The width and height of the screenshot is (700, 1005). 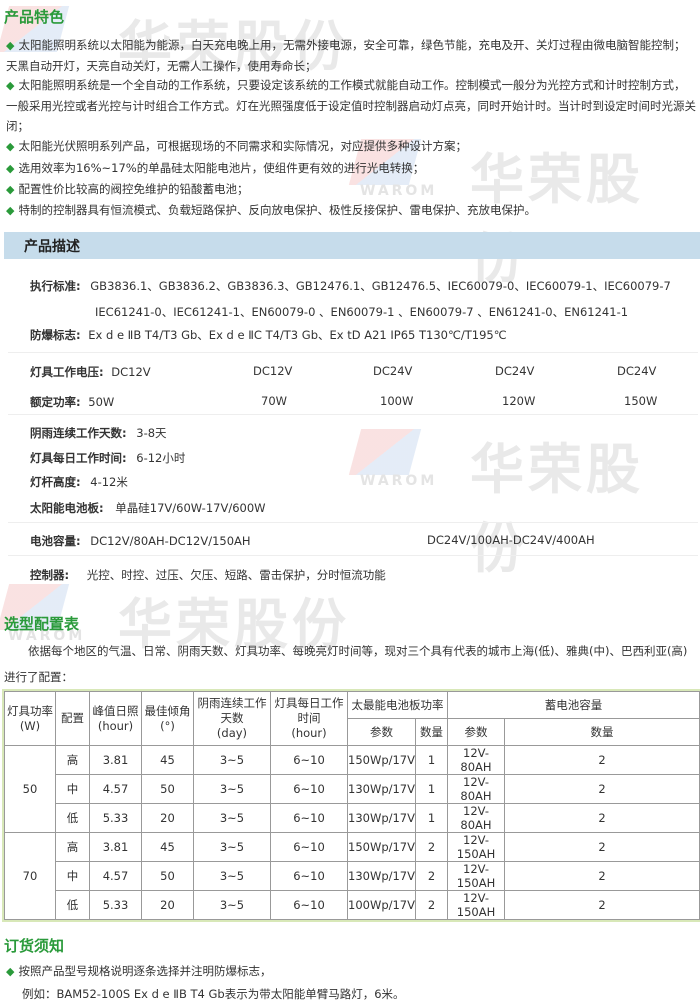 What do you see at coordinates (34, 17) in the screenshot?
I see `features-title: 产品特色` at bounding box center [34, 17].